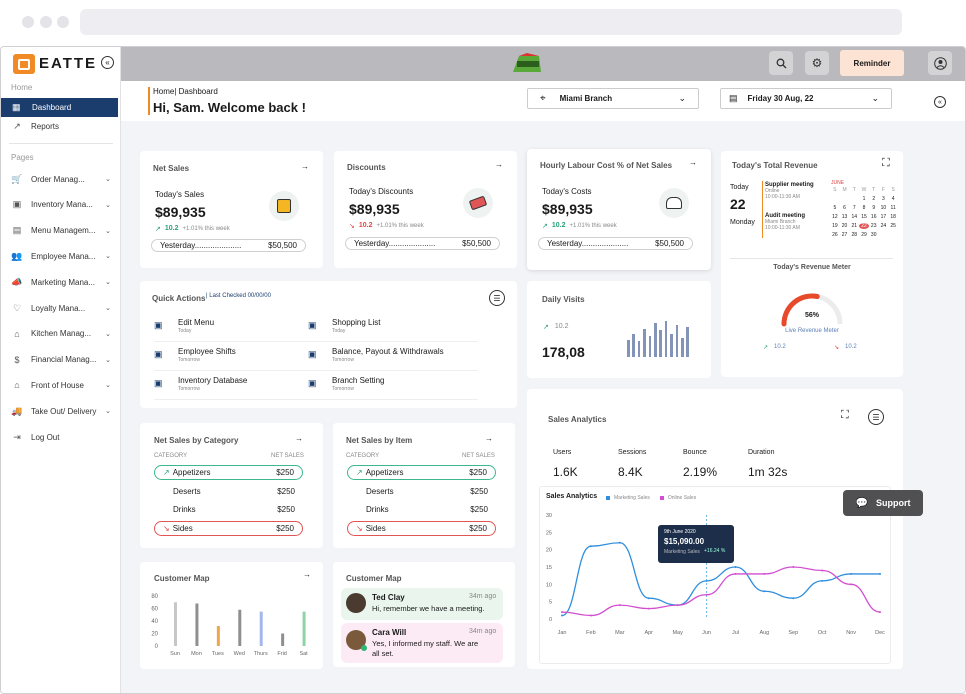 The height and width of the screenshot is (694, 966). Describe the element at coordinates (63, 22) in the screenshot. I see `window-dot` at that location.